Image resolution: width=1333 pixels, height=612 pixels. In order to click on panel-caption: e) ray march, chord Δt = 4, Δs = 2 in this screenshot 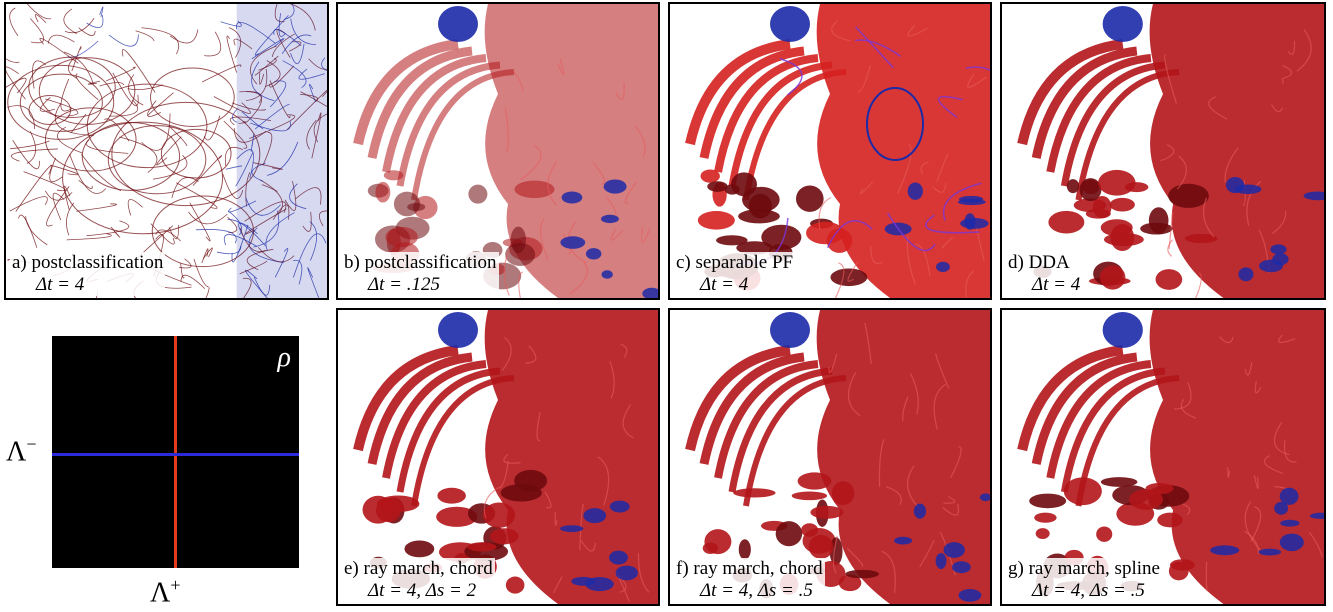, I will do `click(418, 580)`.